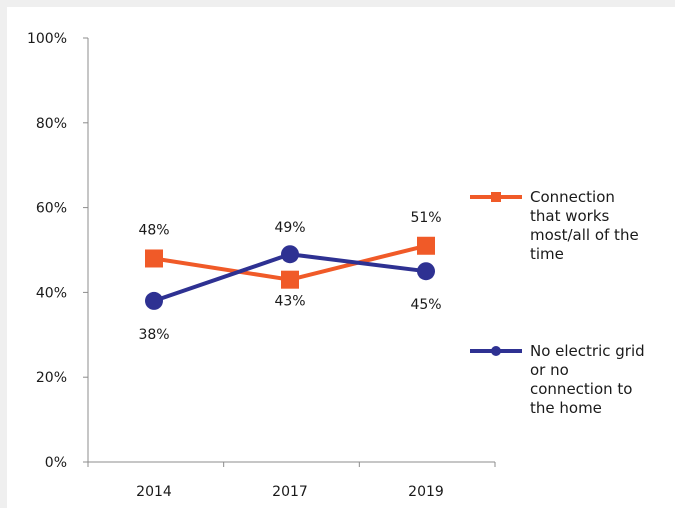  Describe the element at coordinates (289, 228) in the screenshot. I see `data-label: 49%` at that location.